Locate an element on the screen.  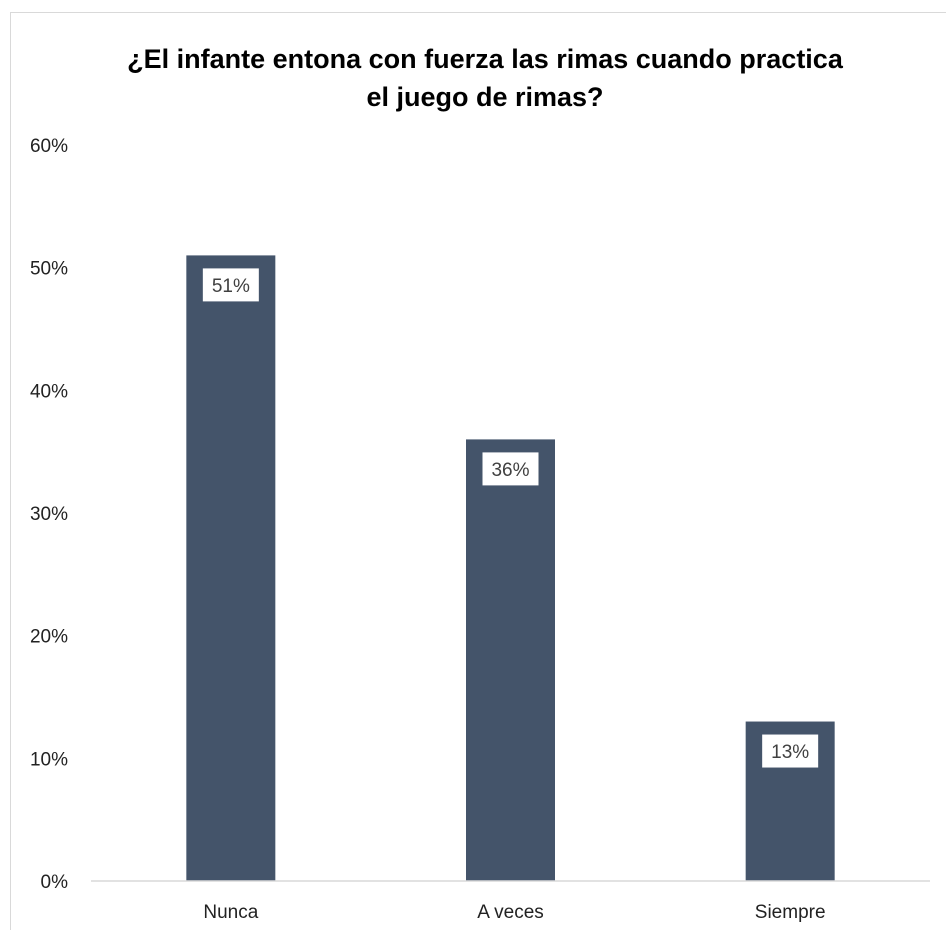
y-tick-label: 30% is located at coordinates (49, 514).